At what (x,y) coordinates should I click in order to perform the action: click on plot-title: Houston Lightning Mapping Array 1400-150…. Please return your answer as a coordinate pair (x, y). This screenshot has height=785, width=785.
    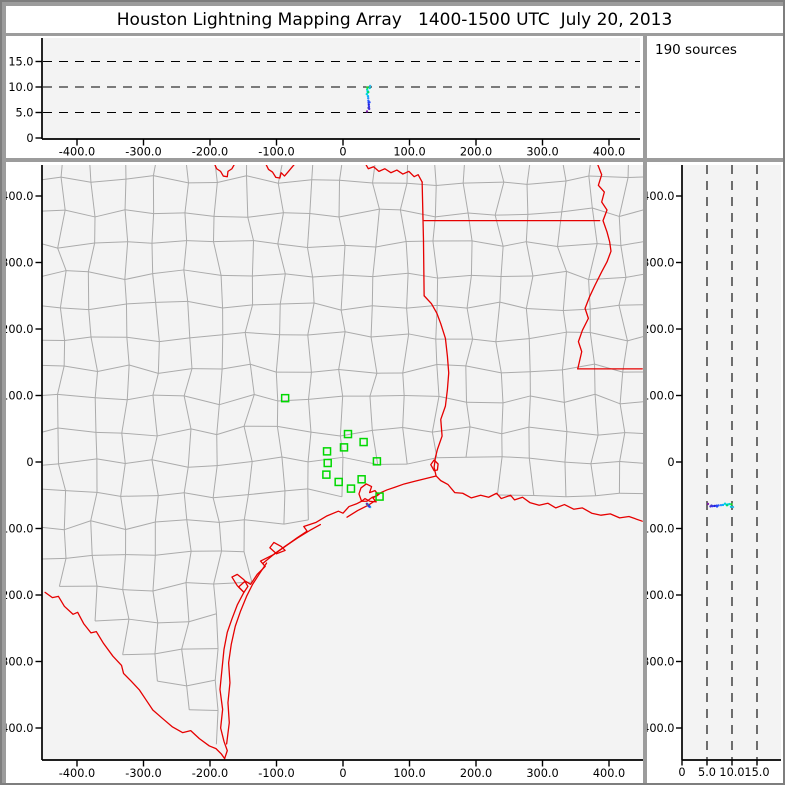
    Looking at the image, I should click on (394, 19).